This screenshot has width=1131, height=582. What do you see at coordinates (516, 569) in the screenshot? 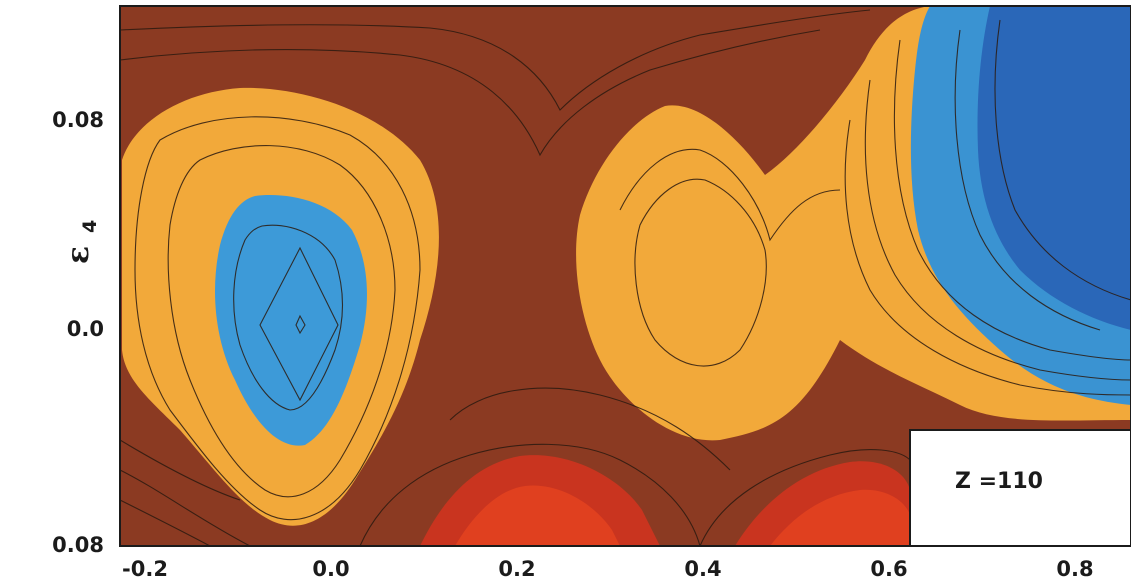
I see `x-tick-label: 0.2` at bounding box center [516, 569].